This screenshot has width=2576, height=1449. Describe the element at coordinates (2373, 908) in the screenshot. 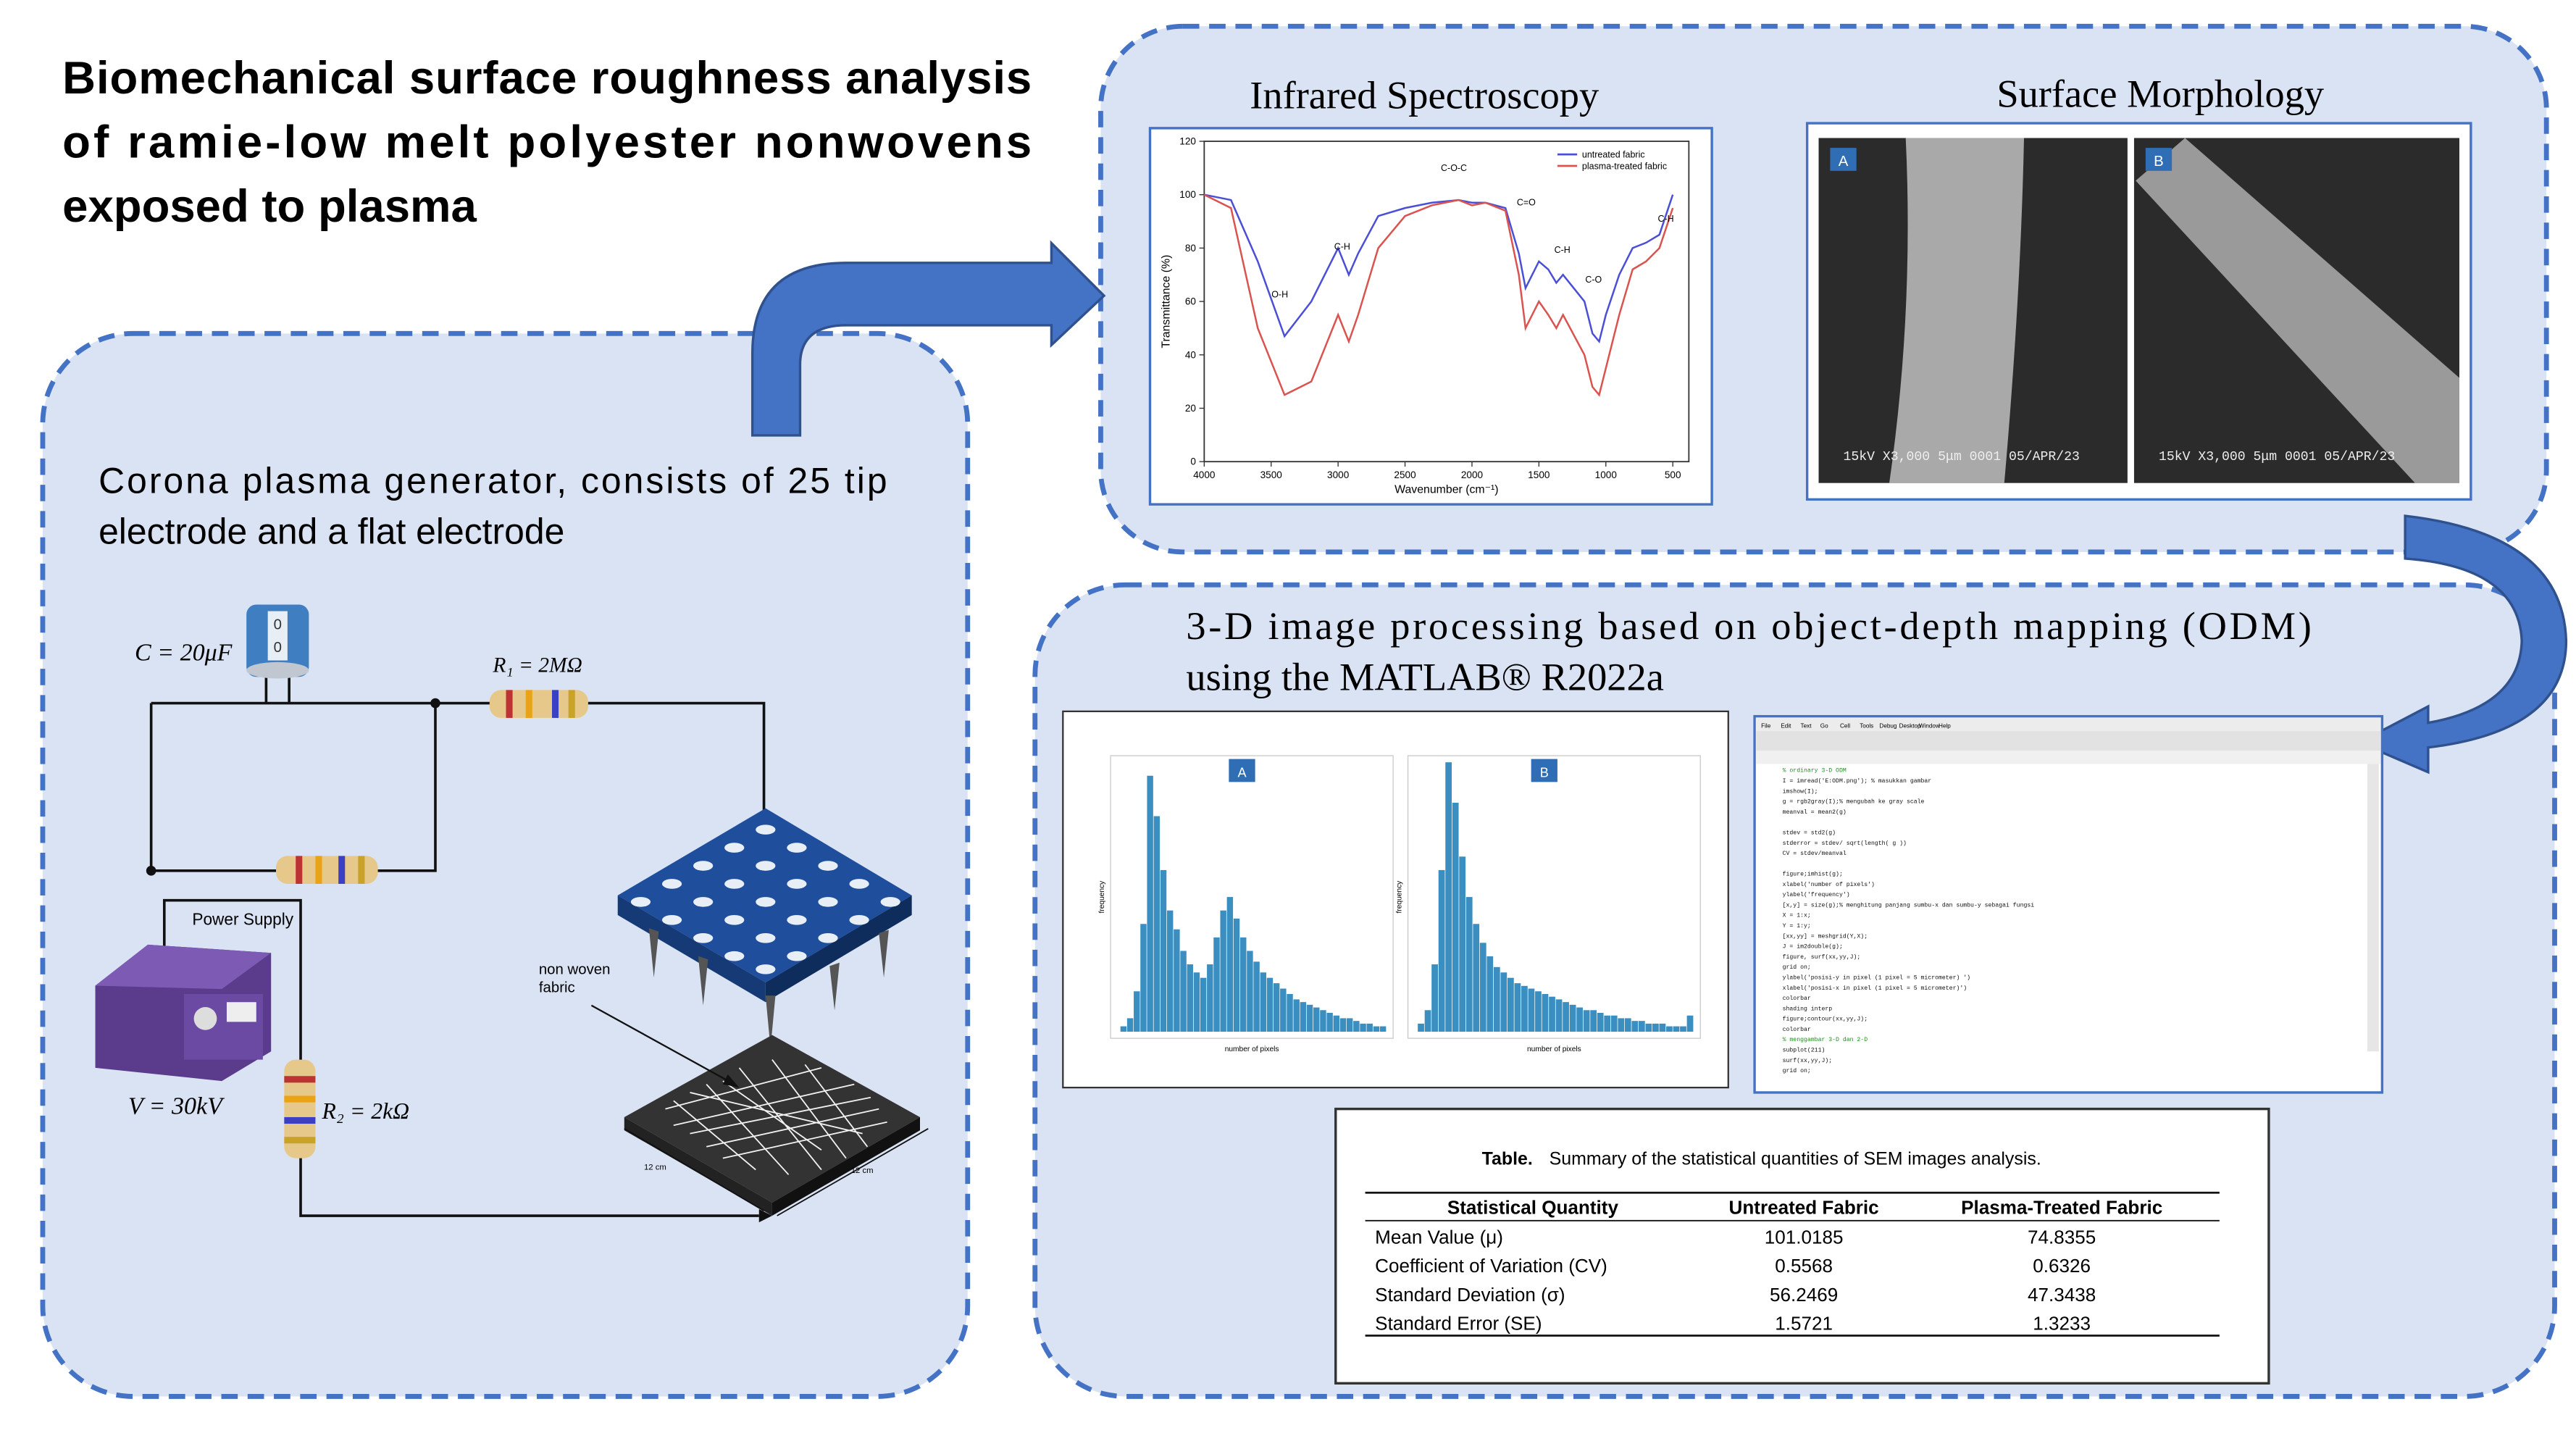

I see `scrollbar` at that location.